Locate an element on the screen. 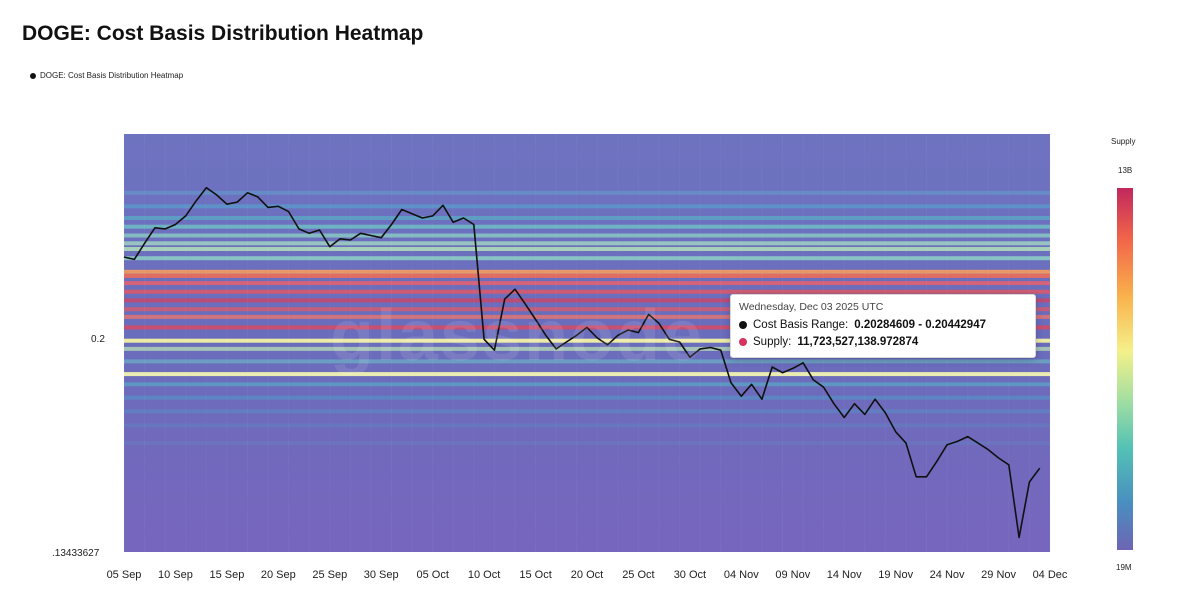  tooltip-value: 11,723,527,138.972874 is located at coordinates (858, 342).